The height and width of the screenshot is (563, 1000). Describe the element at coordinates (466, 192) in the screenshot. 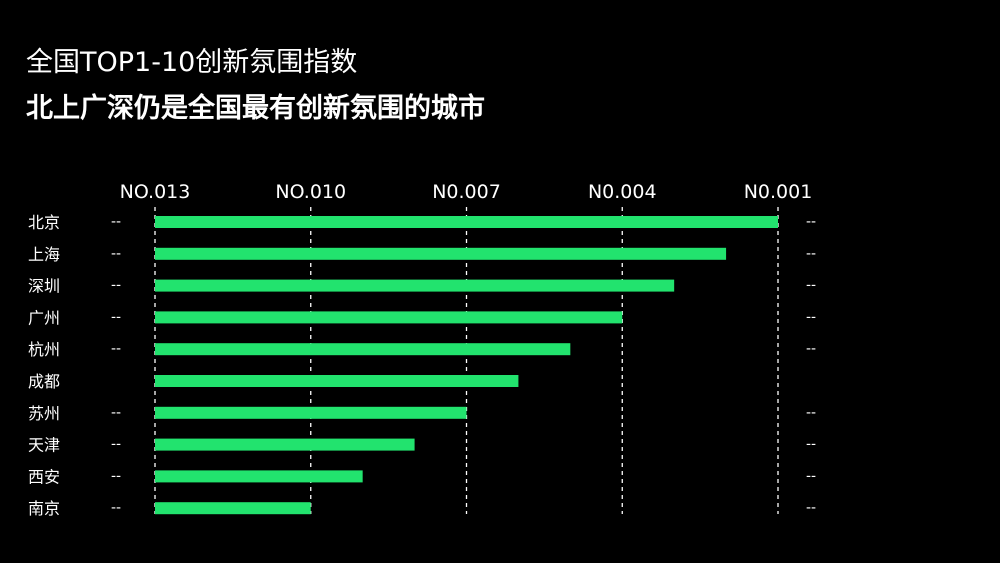

I see `x-tick-label: N0.007` at that location.